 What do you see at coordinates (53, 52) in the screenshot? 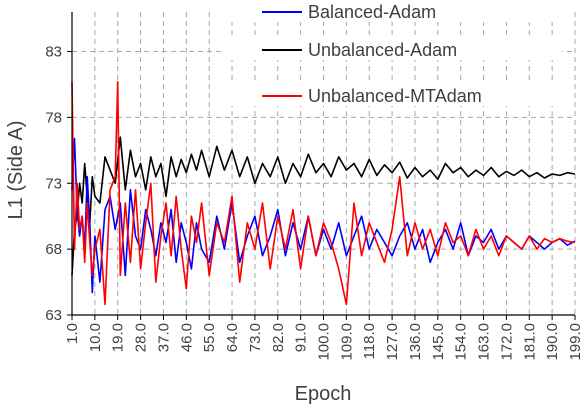
I see `y-tick-label: 83` at bounding box center [53, 52].